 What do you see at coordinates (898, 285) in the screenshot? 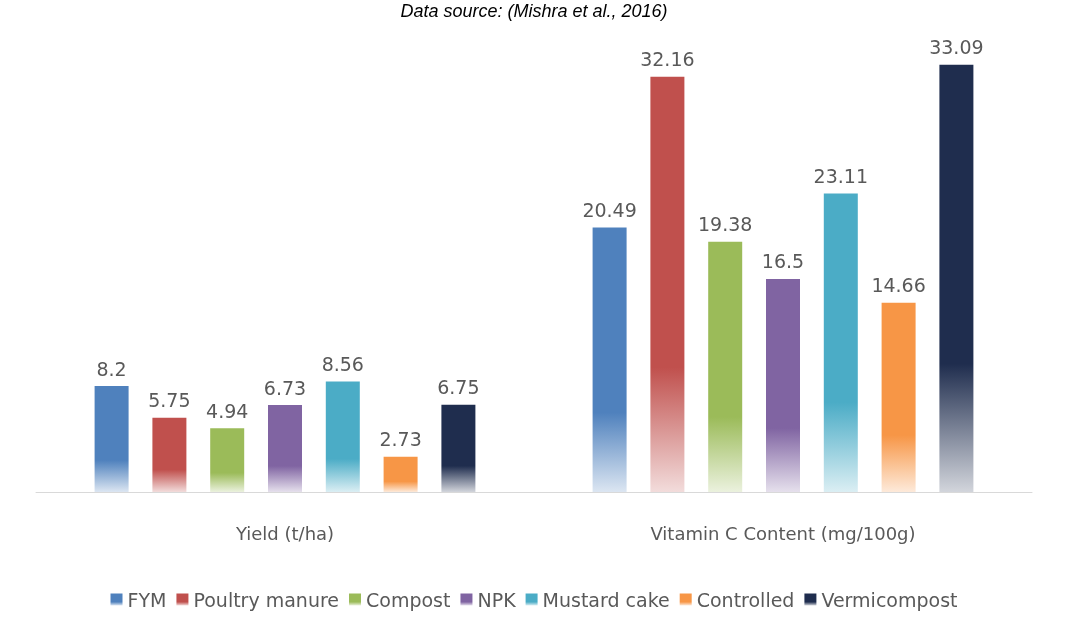
I see `data-label: 14.66` at bounding box center [898, 285].